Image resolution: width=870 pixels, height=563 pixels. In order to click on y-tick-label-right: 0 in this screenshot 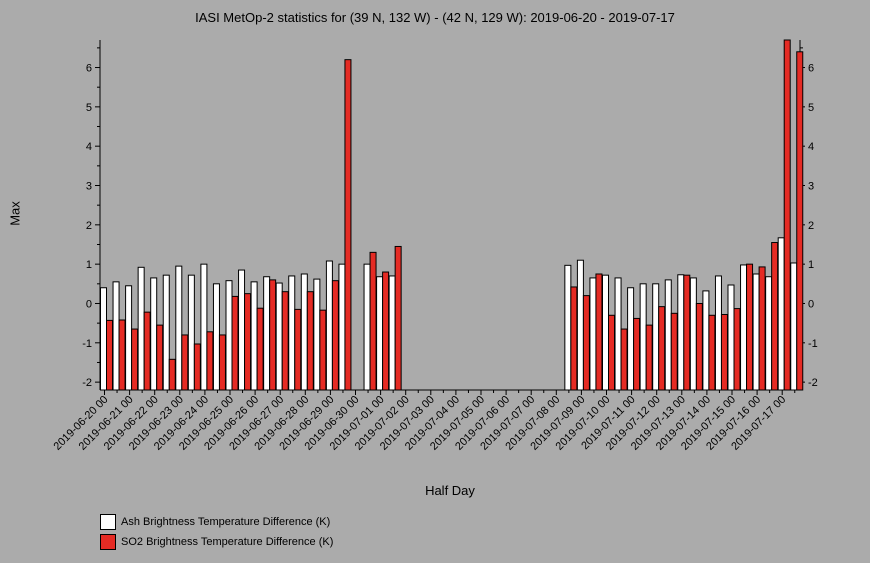, I will do `click(811, 304)`.